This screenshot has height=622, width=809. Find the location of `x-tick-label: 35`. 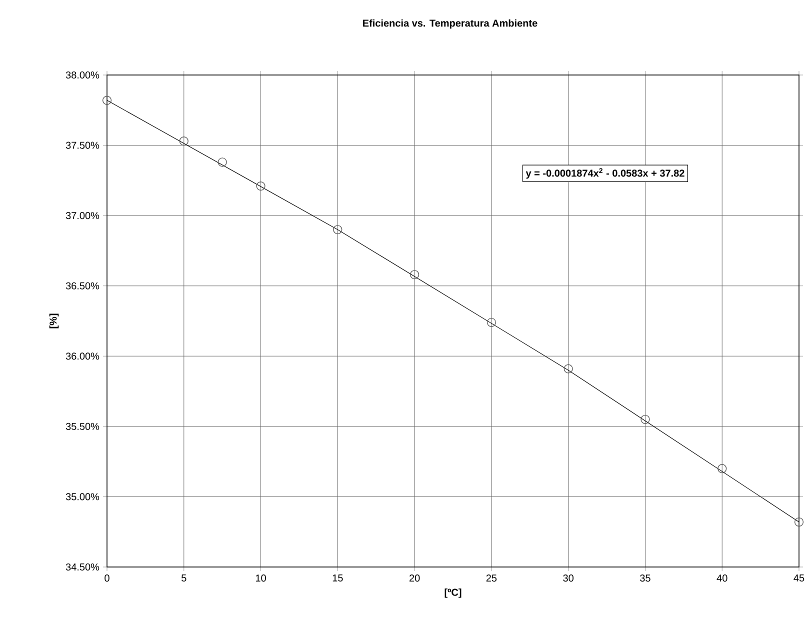

x-tick-label: 35 is located at coordinates (645, 578).